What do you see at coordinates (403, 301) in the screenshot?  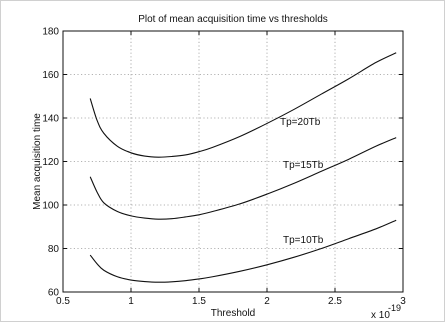 I see `x-tick-label: 3` at bounding box center [403, 301].